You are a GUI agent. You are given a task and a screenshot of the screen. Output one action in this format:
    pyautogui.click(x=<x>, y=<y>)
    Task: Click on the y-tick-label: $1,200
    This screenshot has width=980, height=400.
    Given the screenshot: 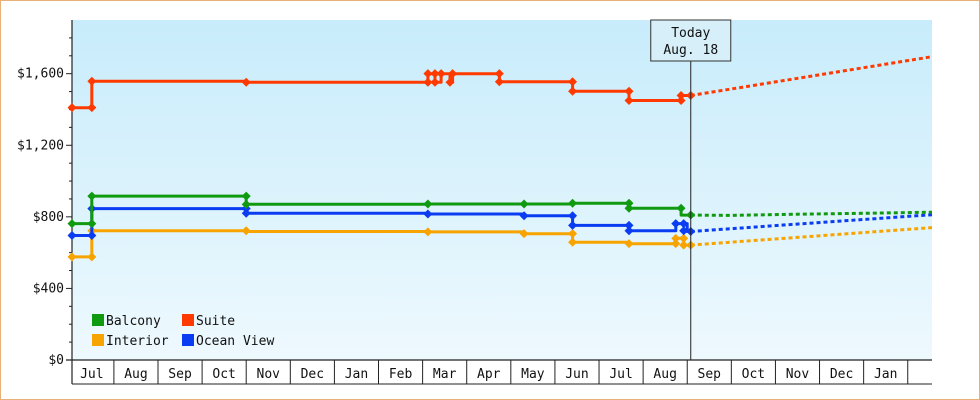 What is the action you would take?
    pyautogui.click(x=40, y=145)
    